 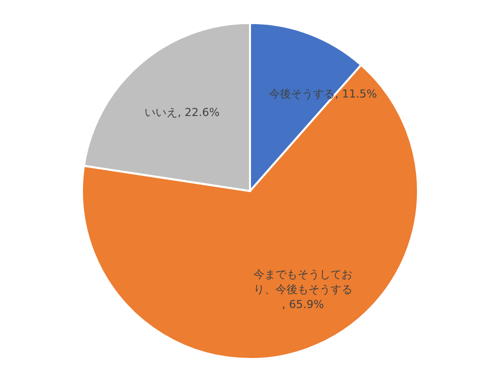 What do you see at coordinates (303, 281) in the screenshot?
I see `slice-label: 今までもそうしており、今後もそうする` at bounding box center [303, 281].